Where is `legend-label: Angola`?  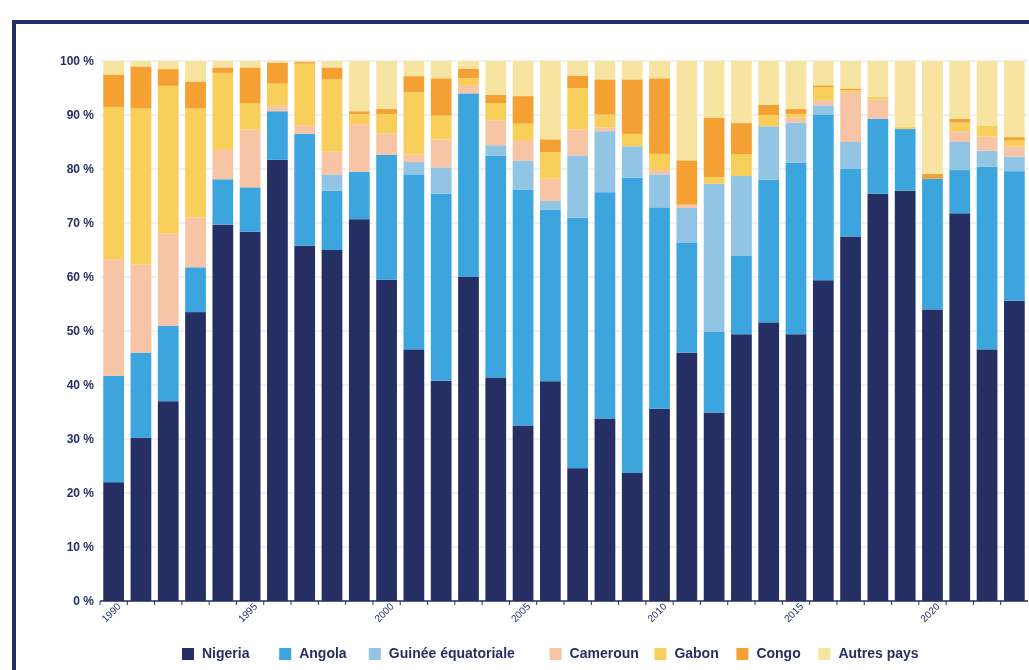 legend-label: Angola is located at coordinates (323, 653).